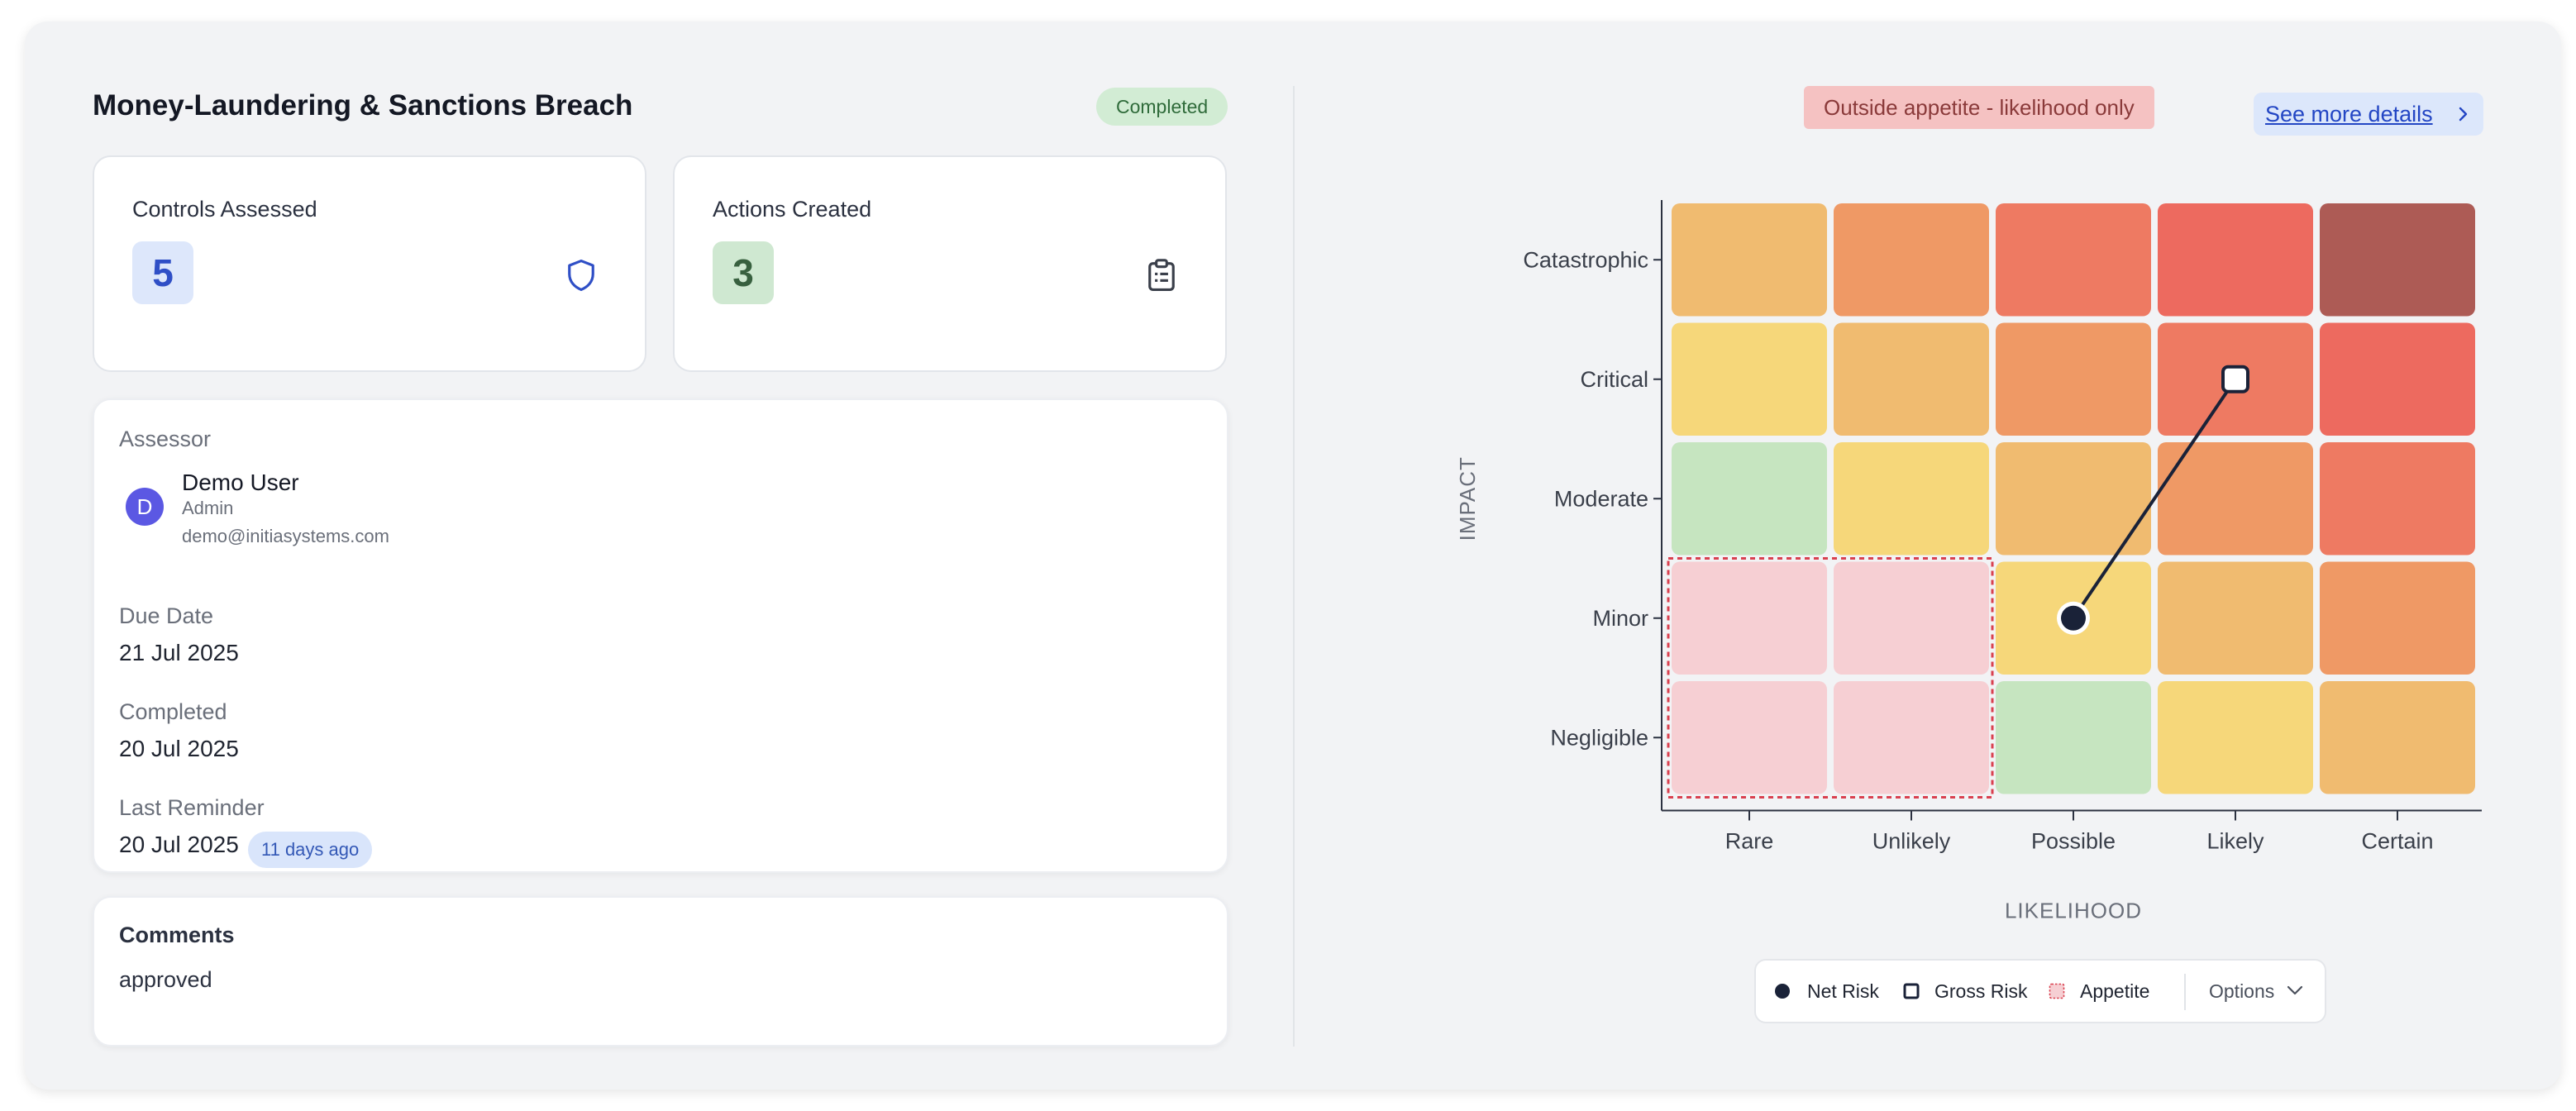 This screenshot has width=2576, height=1111. I want to click on actions-created-label: Actions Created, so click(792, 209).